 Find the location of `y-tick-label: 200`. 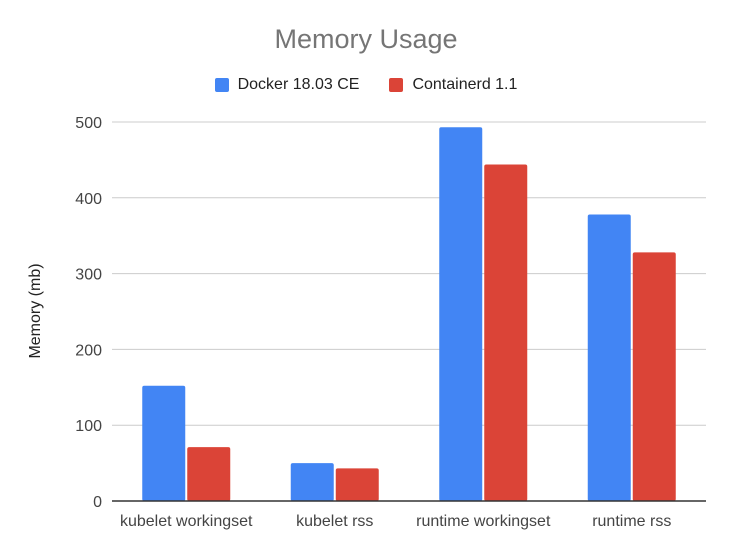

y-tick-label: 200 is located at coordinates (88, 350).